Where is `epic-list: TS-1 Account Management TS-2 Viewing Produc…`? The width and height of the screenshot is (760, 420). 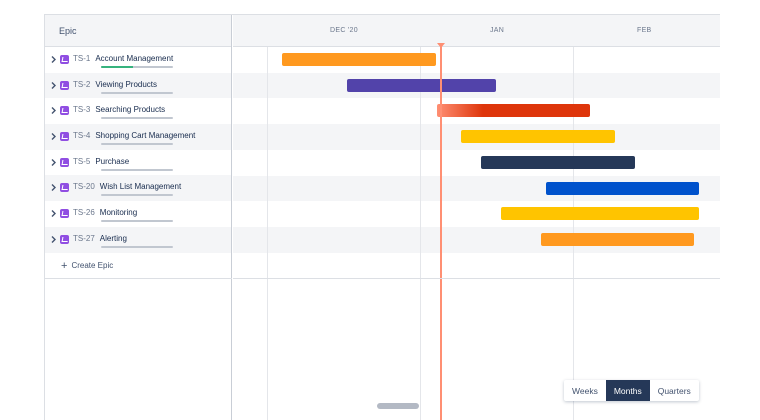
epic-list: TS-1 Account Management TS-2 Viewing Produc… is located at coordinates (138, 150).